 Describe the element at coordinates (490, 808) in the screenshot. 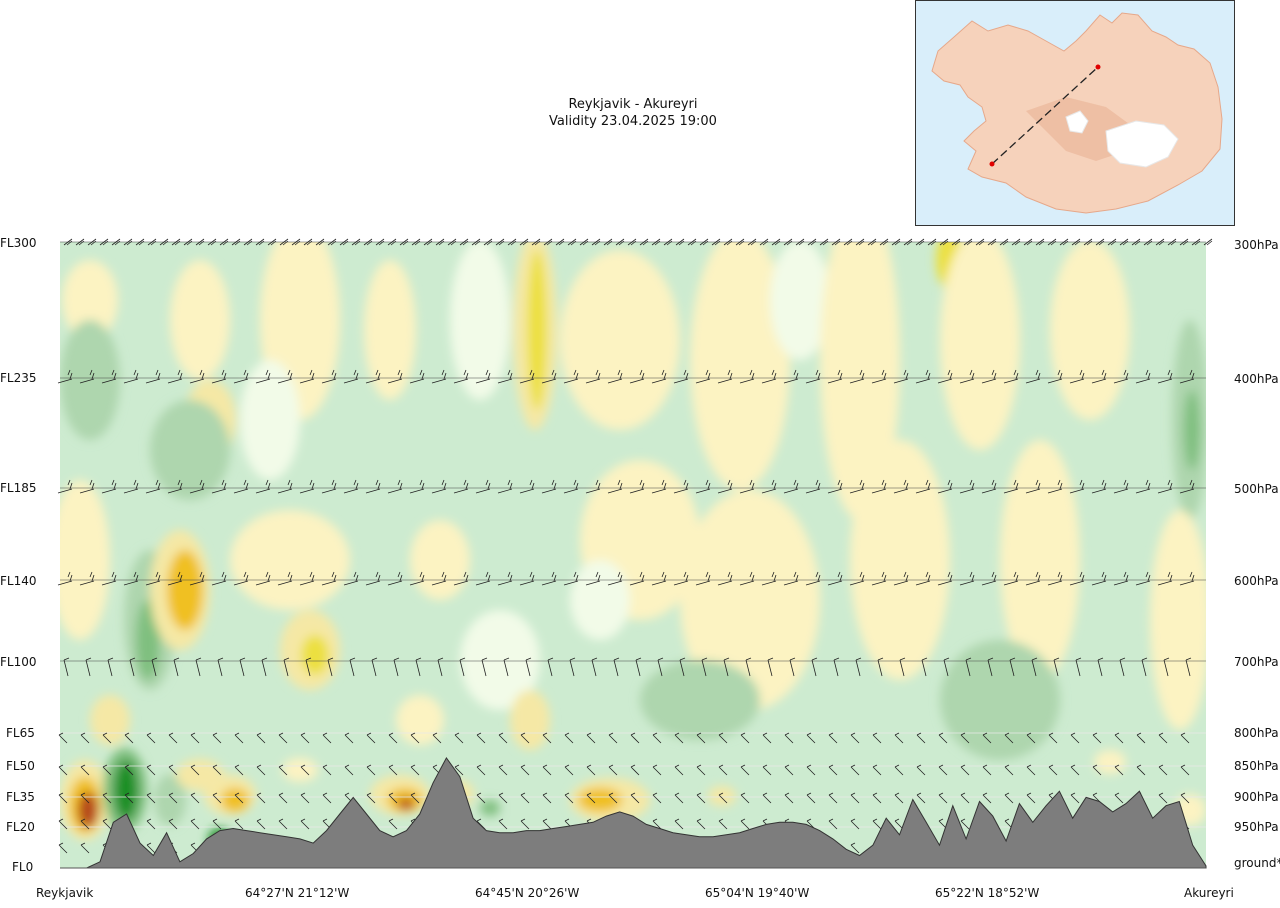

I see `field-contour-medium-green` at that location.